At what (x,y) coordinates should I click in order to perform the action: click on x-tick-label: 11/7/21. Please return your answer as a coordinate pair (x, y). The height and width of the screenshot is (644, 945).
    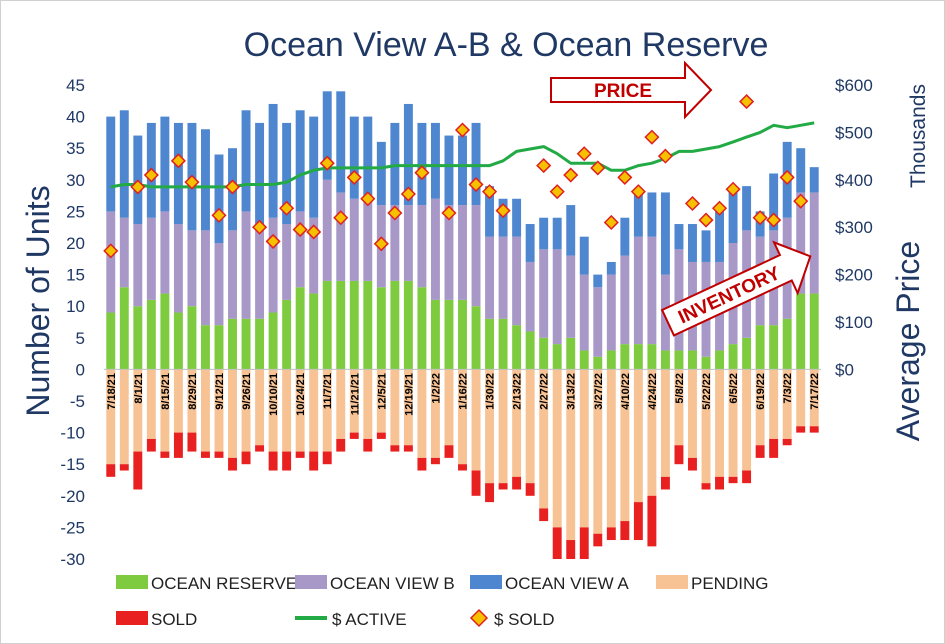
    Looking at the image, I should click on (328, 391).